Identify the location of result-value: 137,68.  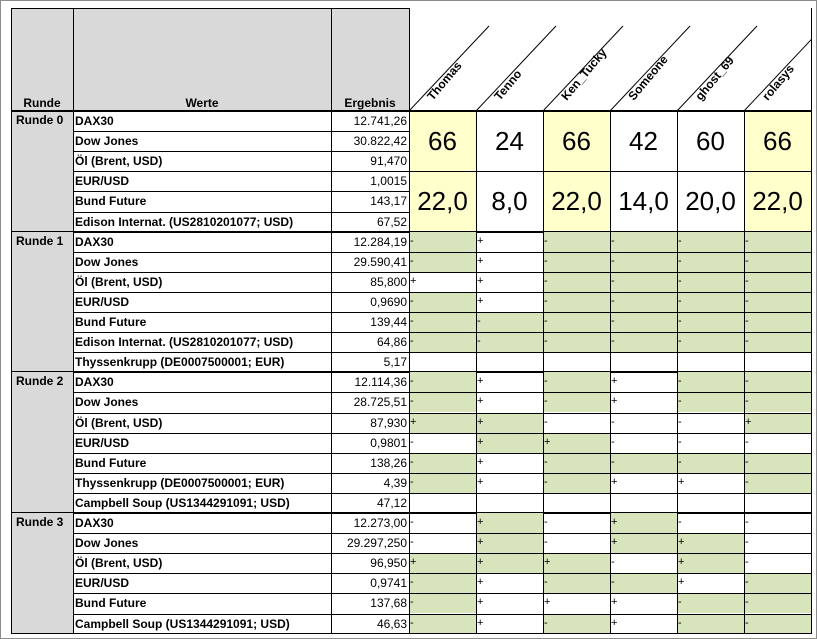
(388, 603).